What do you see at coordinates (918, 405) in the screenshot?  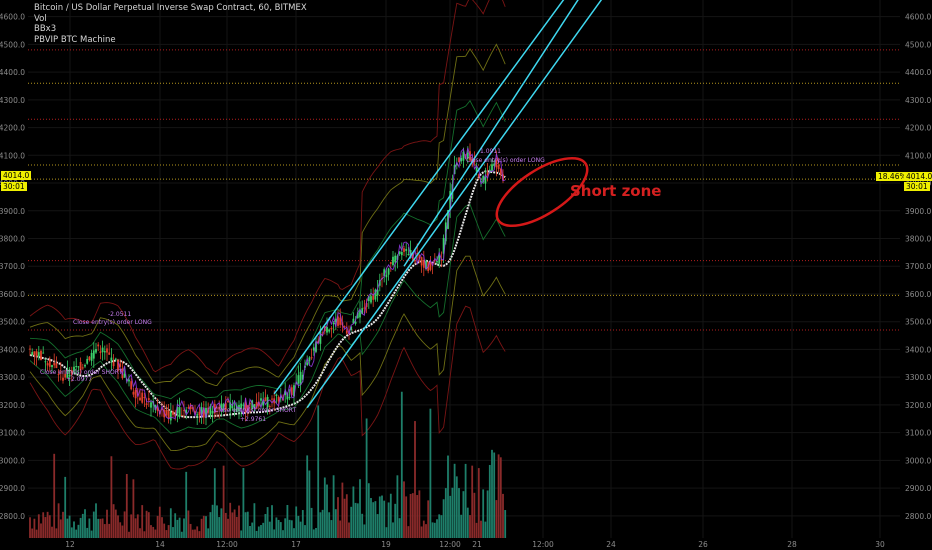 I see `y-tick-label: 3200.0` at bounding box center [918, 405].